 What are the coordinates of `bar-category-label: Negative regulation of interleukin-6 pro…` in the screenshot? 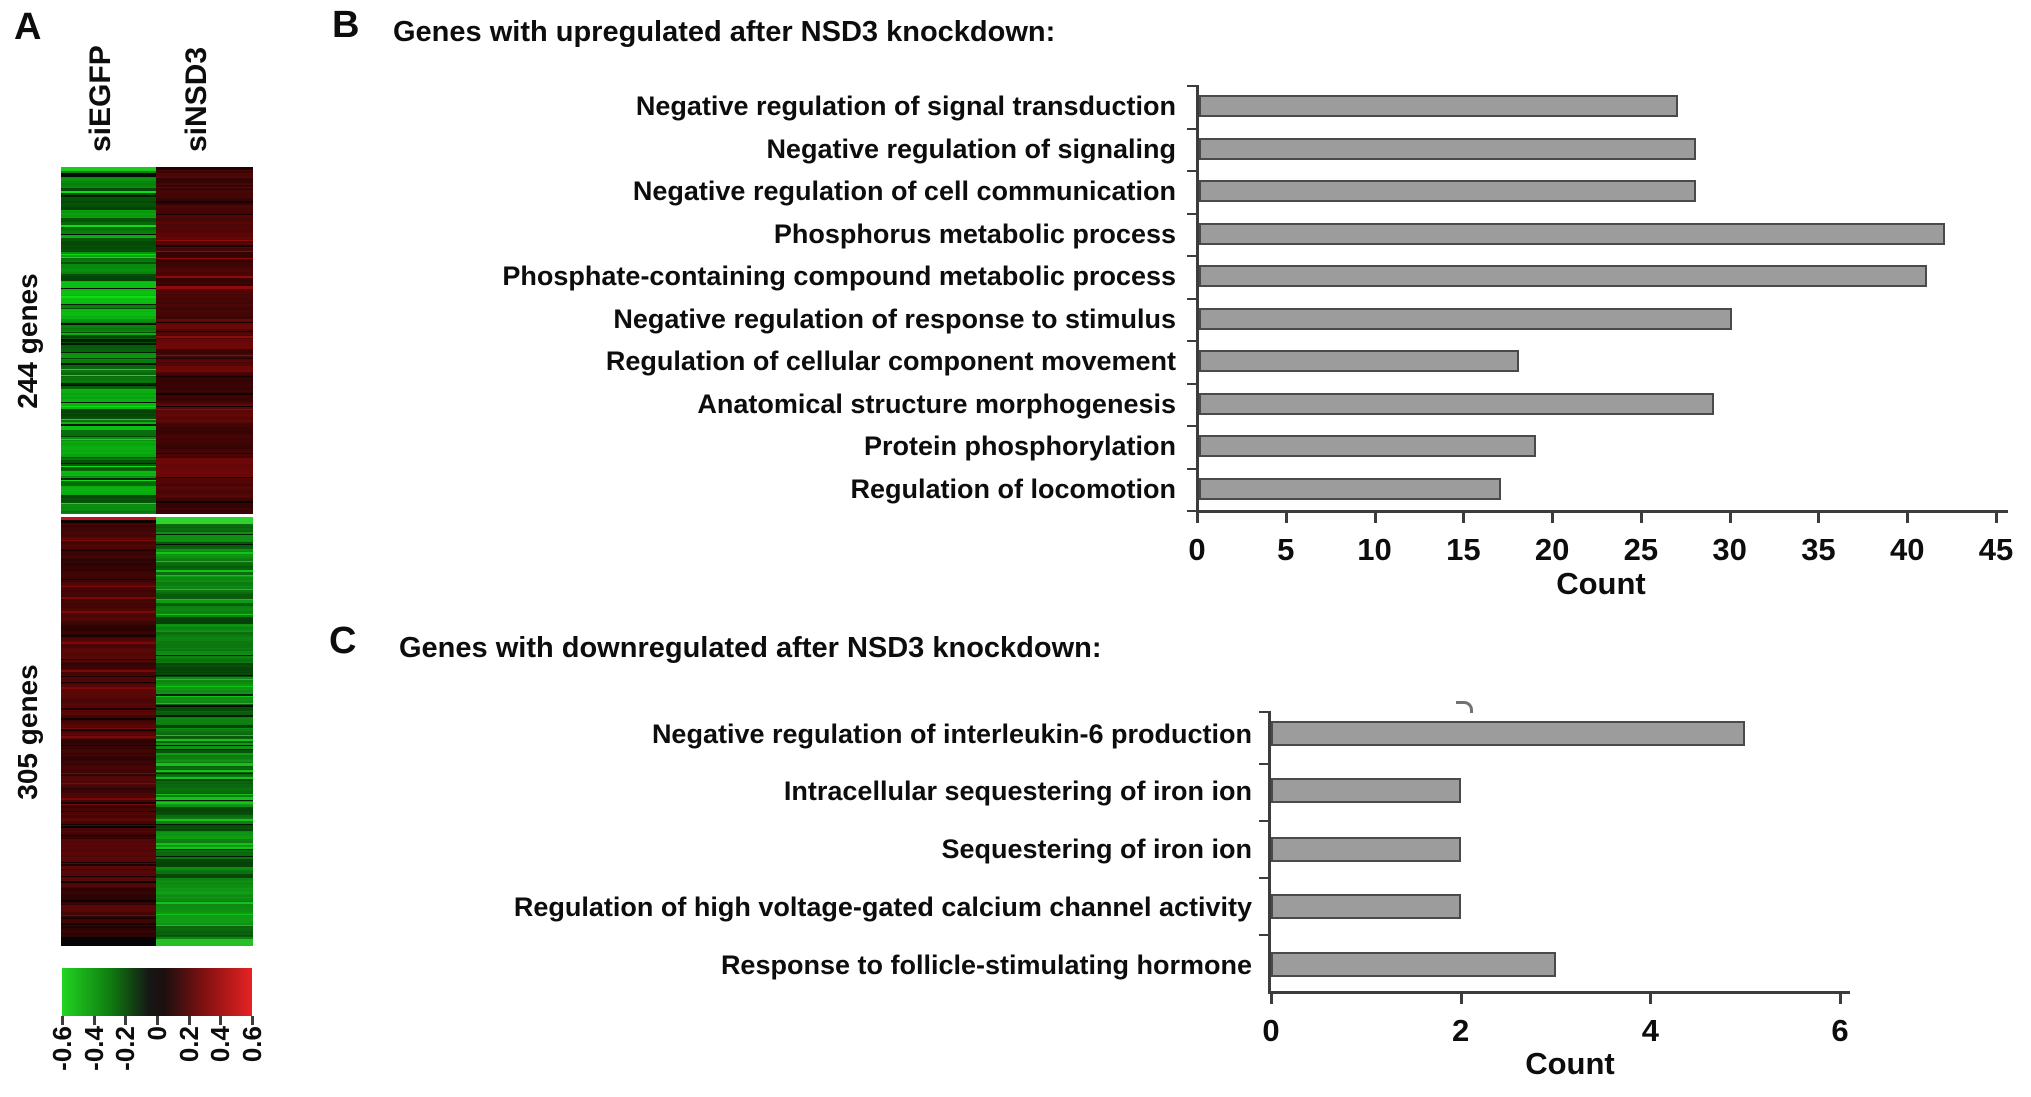 It's located at (951, 733).